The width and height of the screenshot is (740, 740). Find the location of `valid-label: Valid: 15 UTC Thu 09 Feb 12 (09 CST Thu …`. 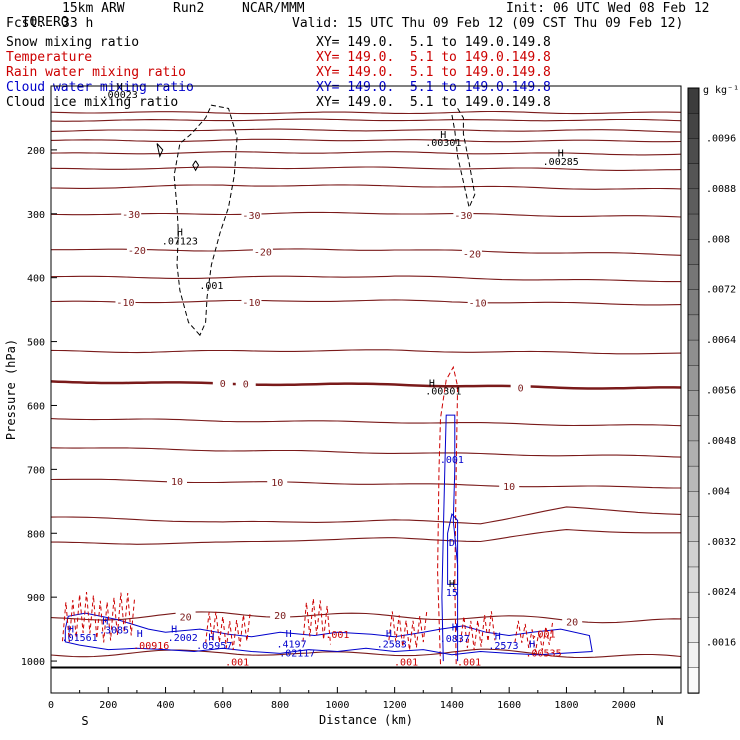

valid-label: Valid: 15 UTC Thu 09 Feb 12 (09 CST Thu … is located at coordinates (488, 23).